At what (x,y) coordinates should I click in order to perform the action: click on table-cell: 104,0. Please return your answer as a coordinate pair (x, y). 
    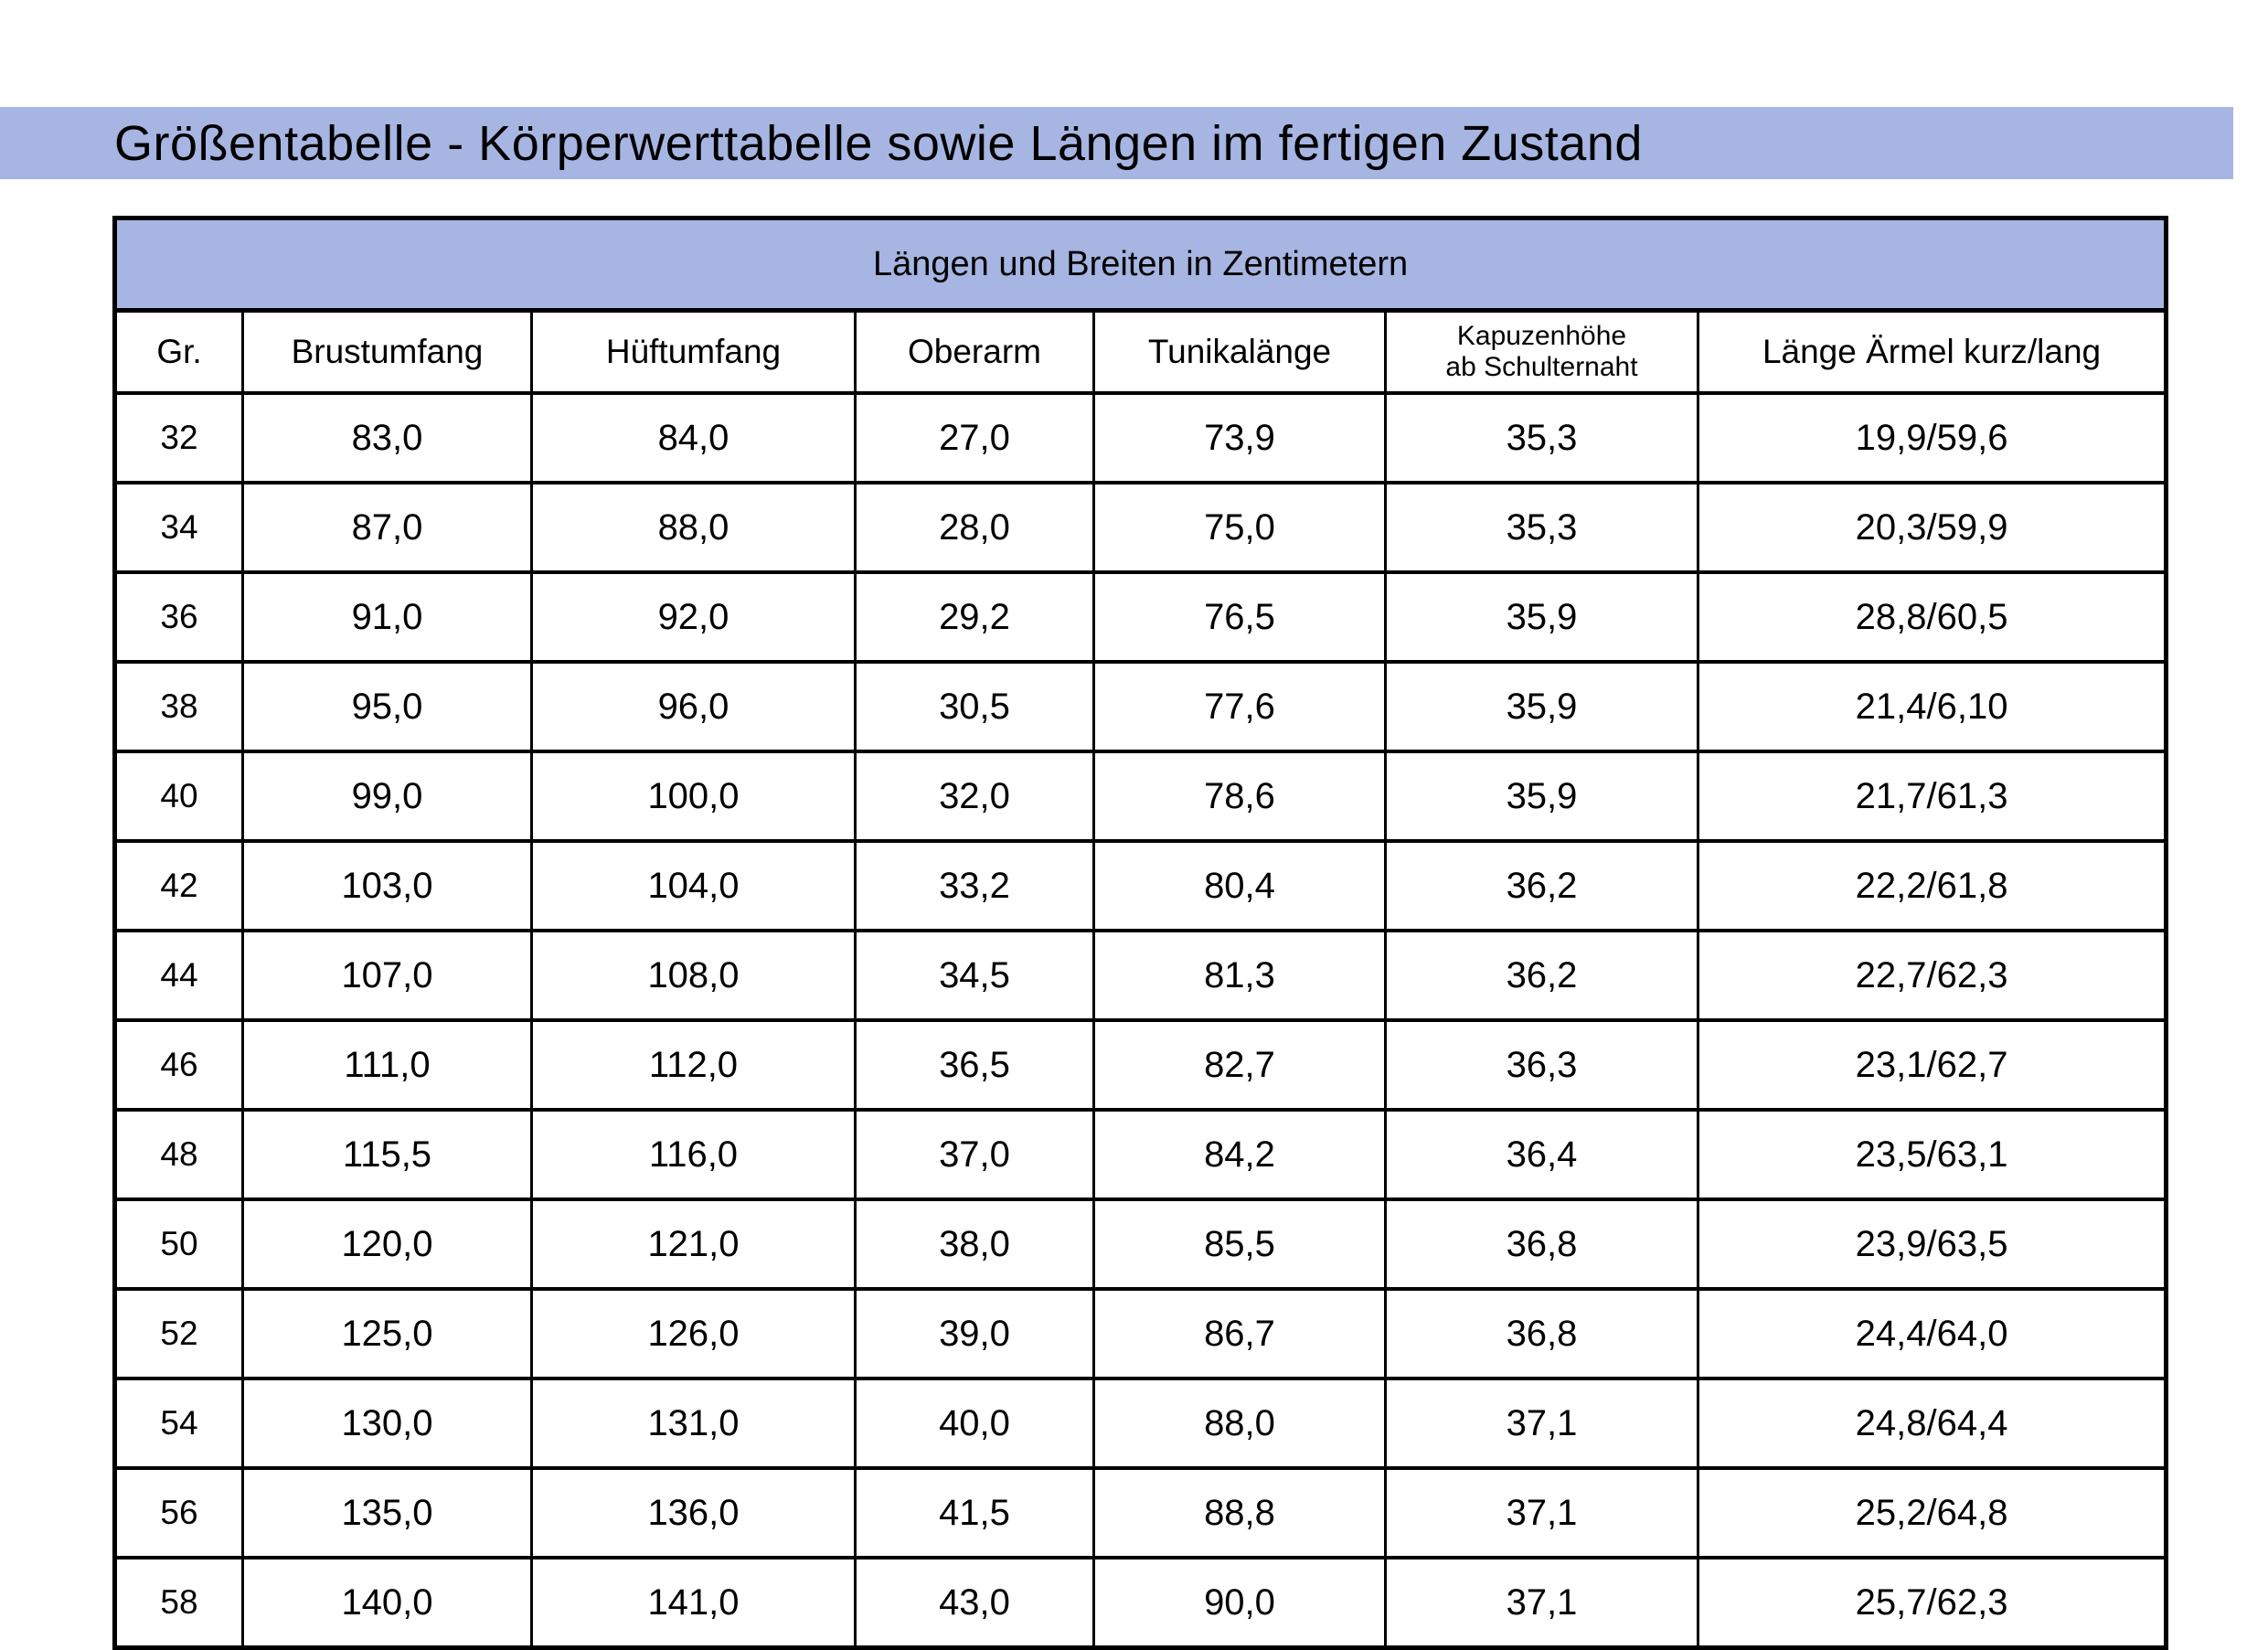
    Looking at the image, I should click on (693, 886).